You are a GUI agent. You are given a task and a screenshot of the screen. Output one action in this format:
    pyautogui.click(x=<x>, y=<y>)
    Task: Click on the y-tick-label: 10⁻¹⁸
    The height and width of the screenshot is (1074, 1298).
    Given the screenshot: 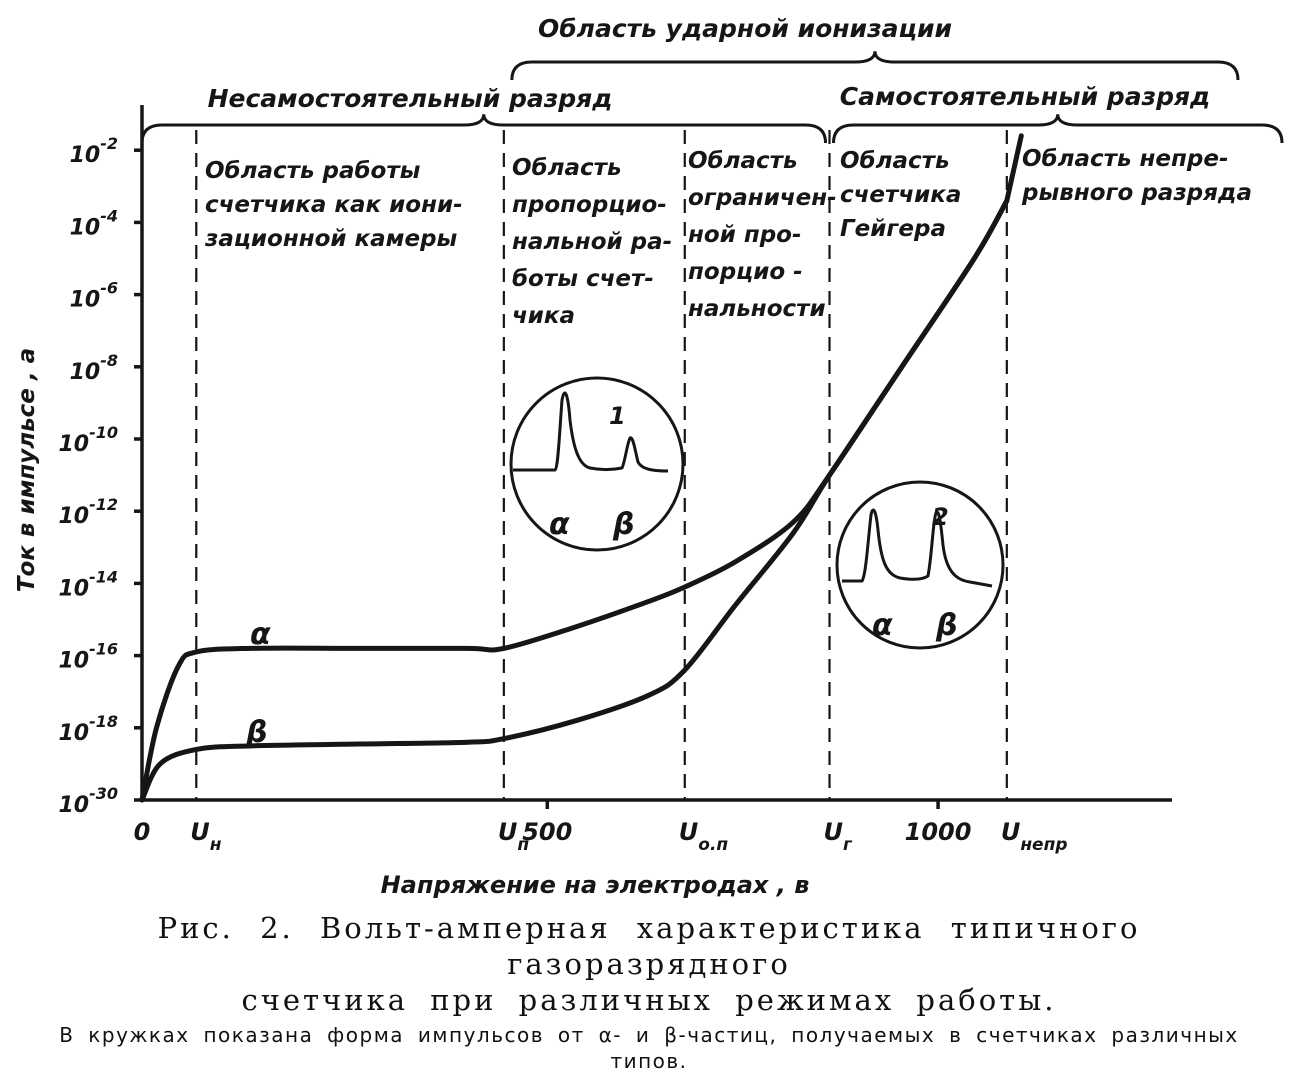 What is the action you would take?
    pyautogui.click(x=88, y=729)
    